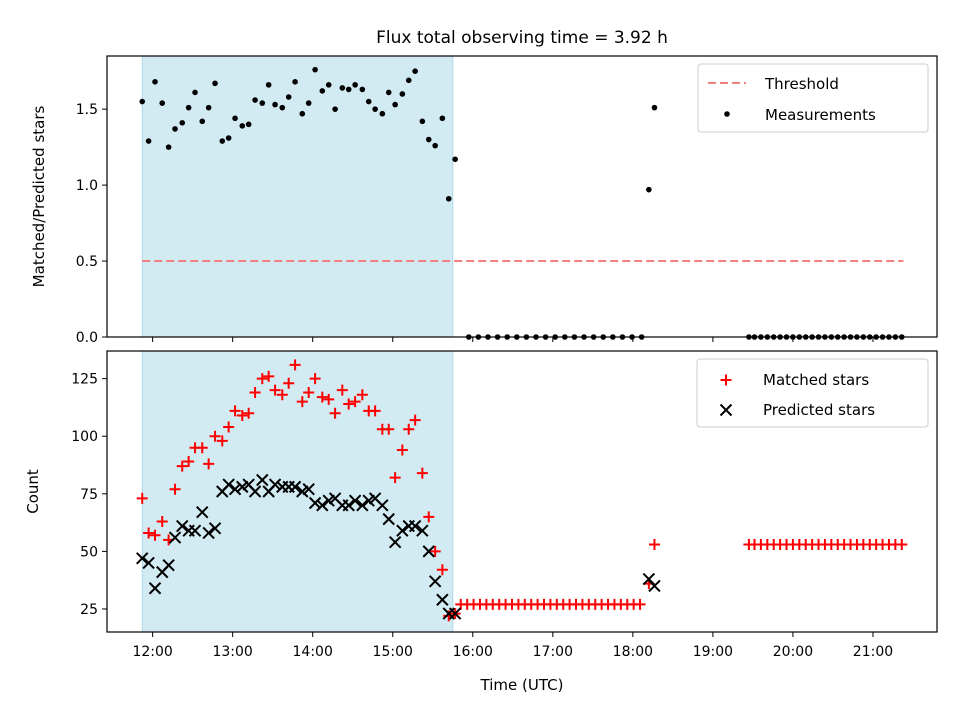 The image size is (960, 720). What do you see at coordinates (726, 380) in the screenshot?
I see `legend-matched-swatch` at bounding box center [726, 380].